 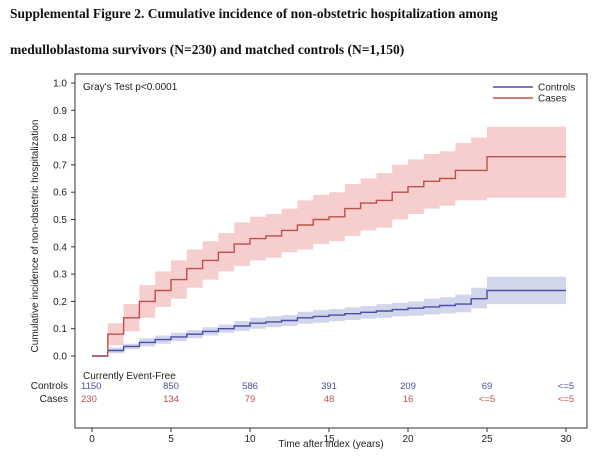 What do you see at coordinates (487, 386) in the screenshot?
I see `risk-value-controls: 69` at bounding box center [487, 386].